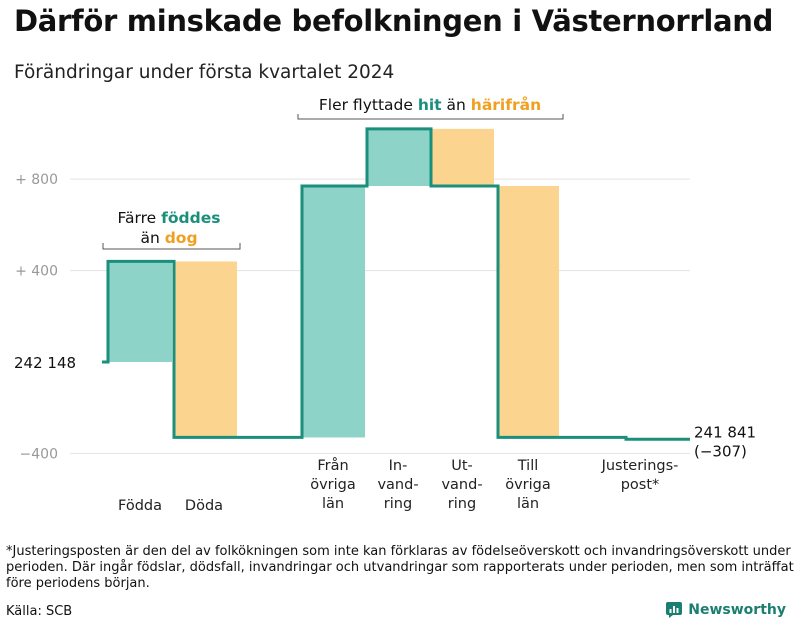 The image size is (800, 625). What do you see at coordinates (168, 238) in the screenshot?
I see `annotation-births-line2: än dog` at bounding box center [168, 238].